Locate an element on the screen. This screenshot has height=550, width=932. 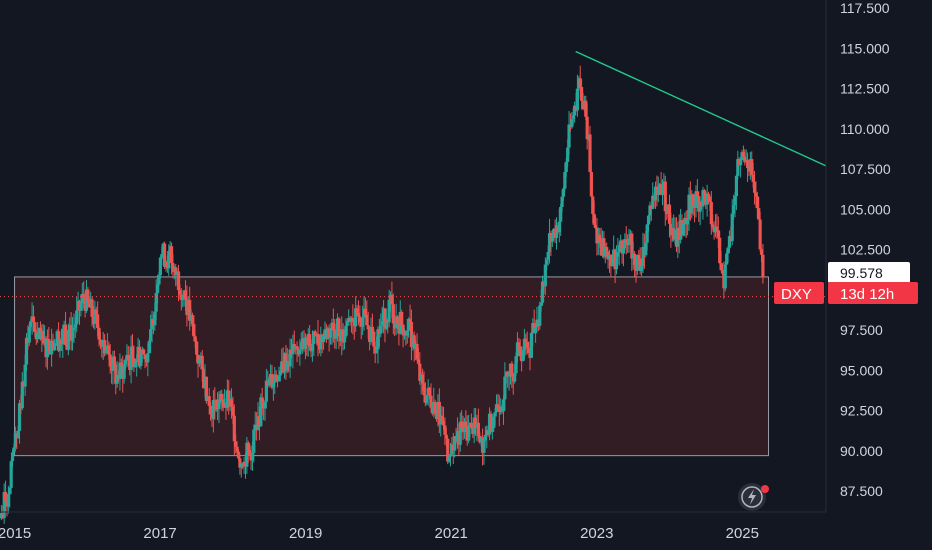
x-tick-label: 2025 is located at coordinates (742, 533).